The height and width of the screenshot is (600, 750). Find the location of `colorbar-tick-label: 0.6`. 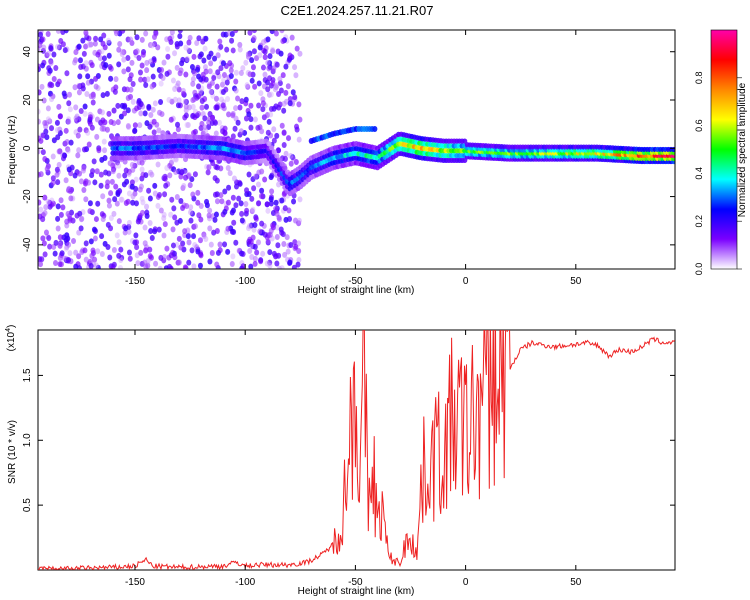

colorbar-tick-label: 0.6 is located at coordinates (699, 125).